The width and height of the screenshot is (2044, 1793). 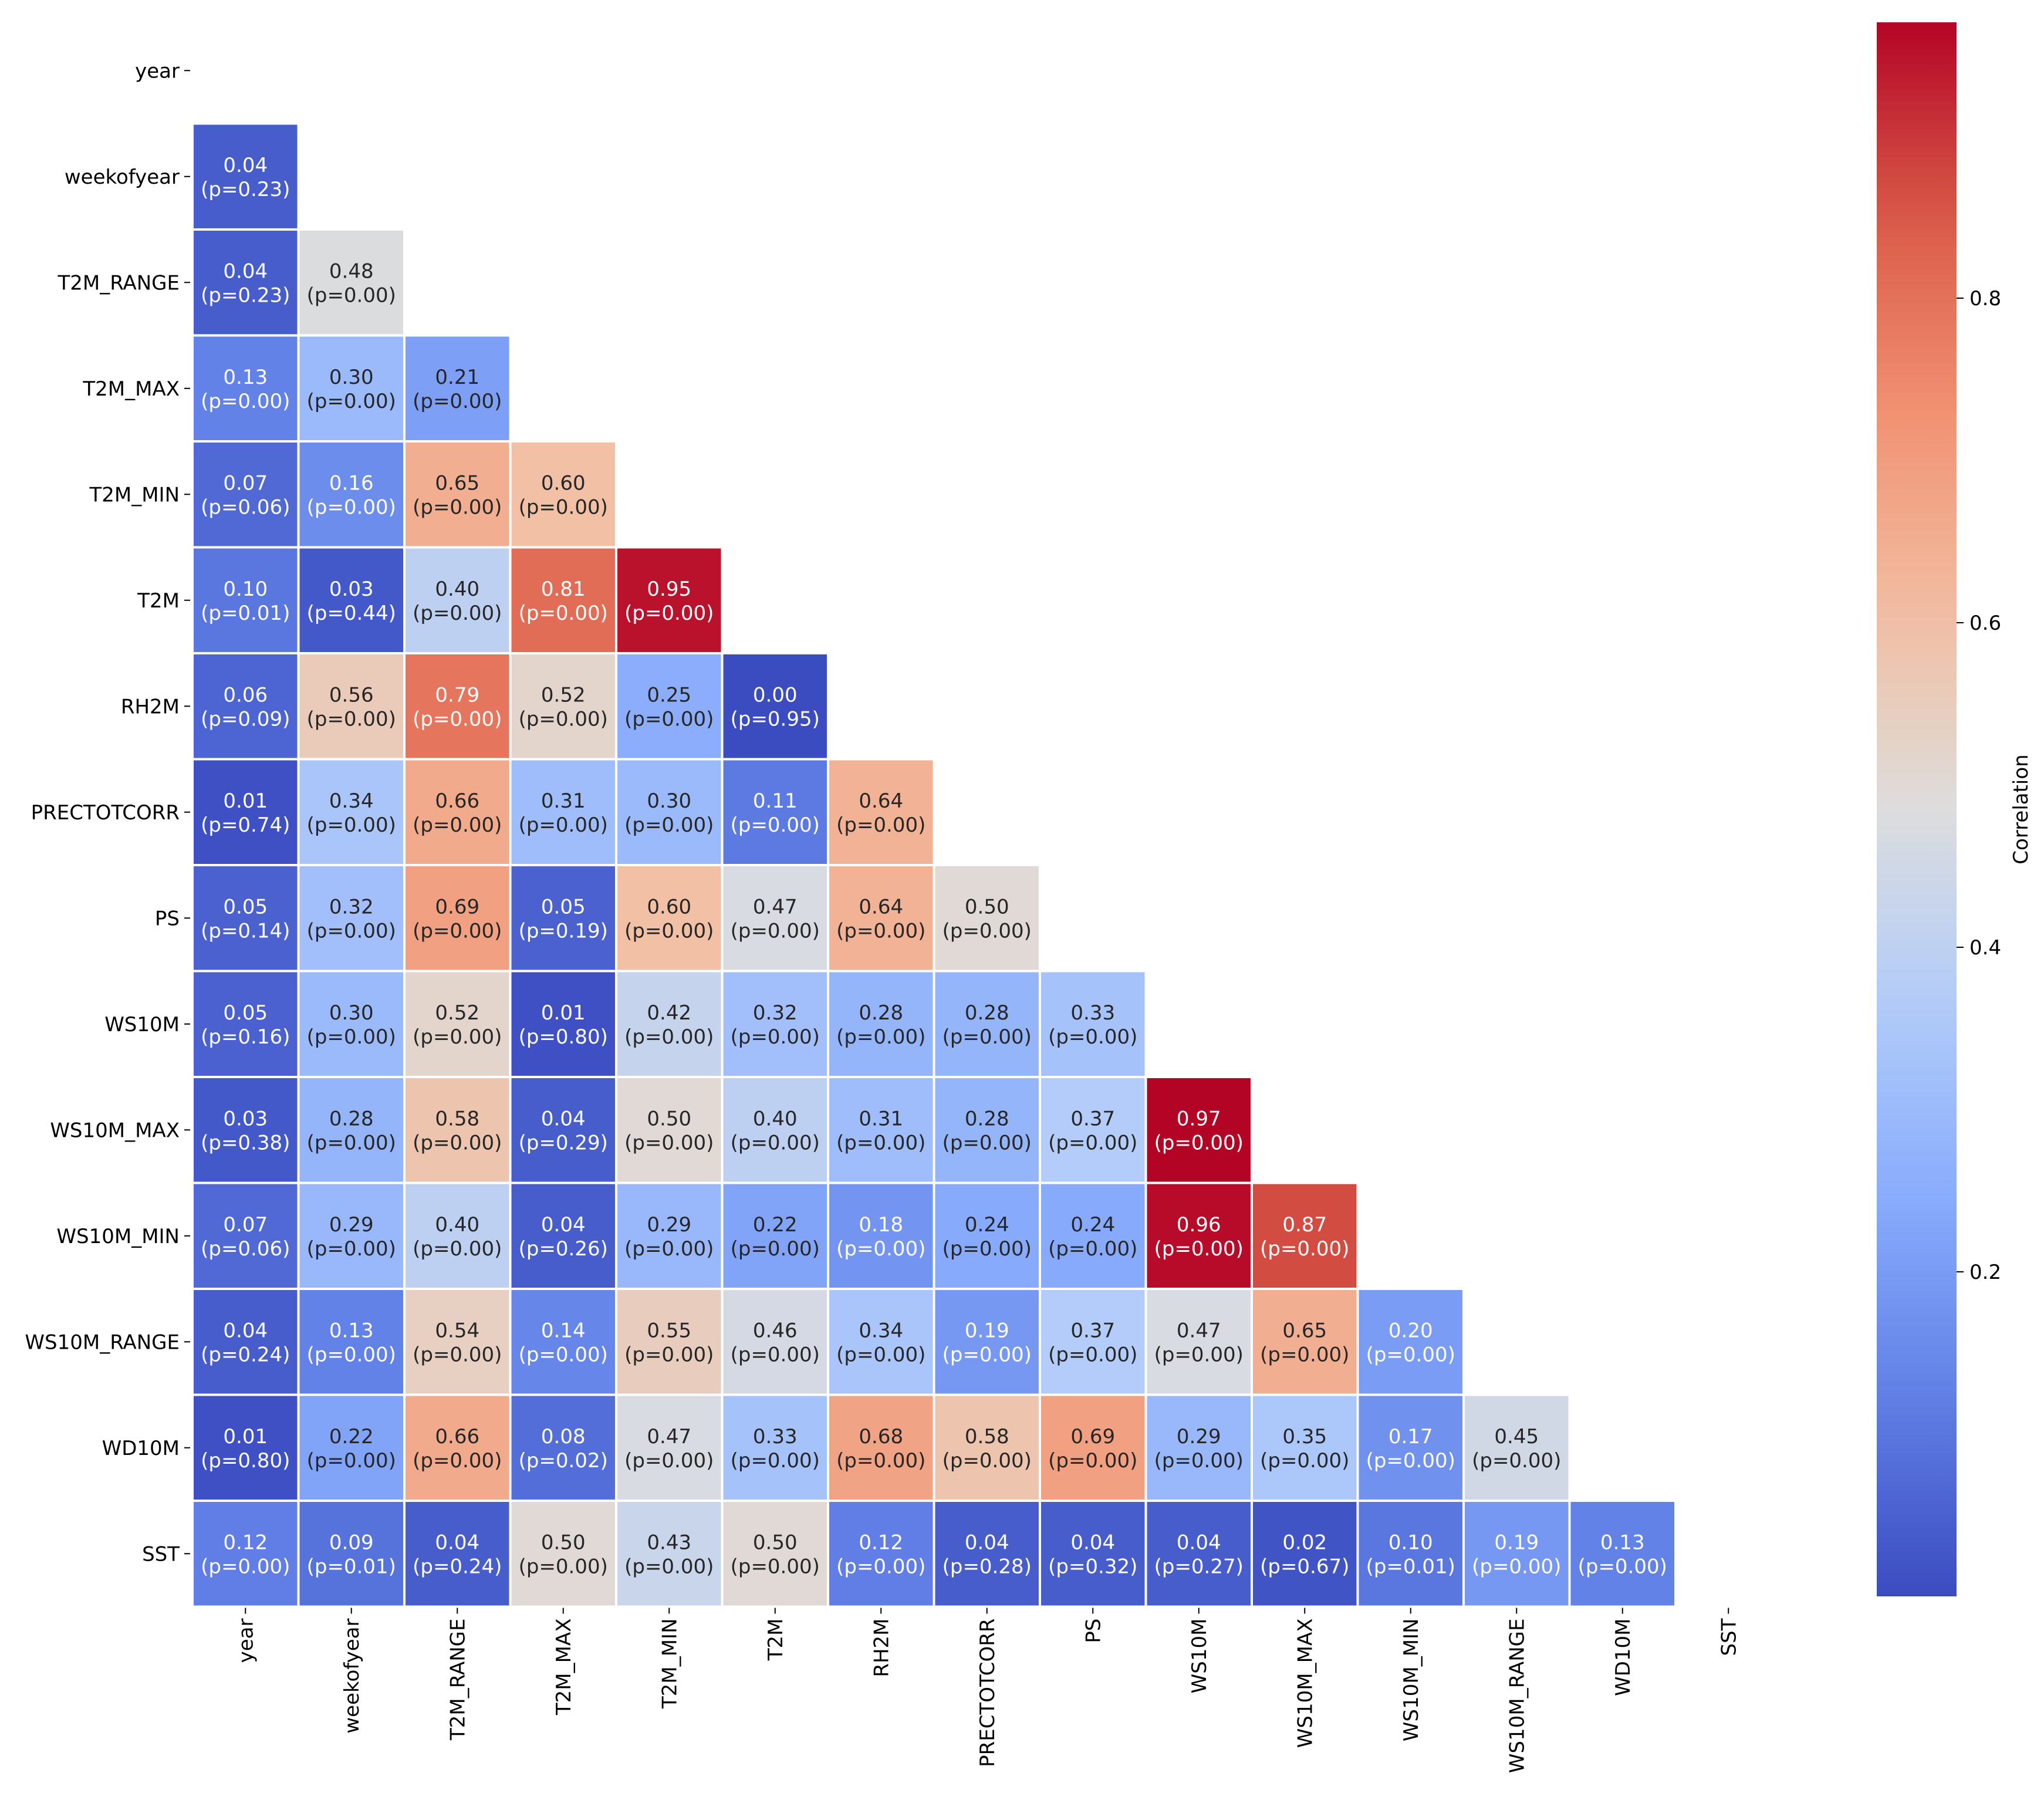 What do you see at coordinates (351, 918) in the screenshot?
I see `heatmap-cell-PS-weekofyear` at bounding box center [351, 918].